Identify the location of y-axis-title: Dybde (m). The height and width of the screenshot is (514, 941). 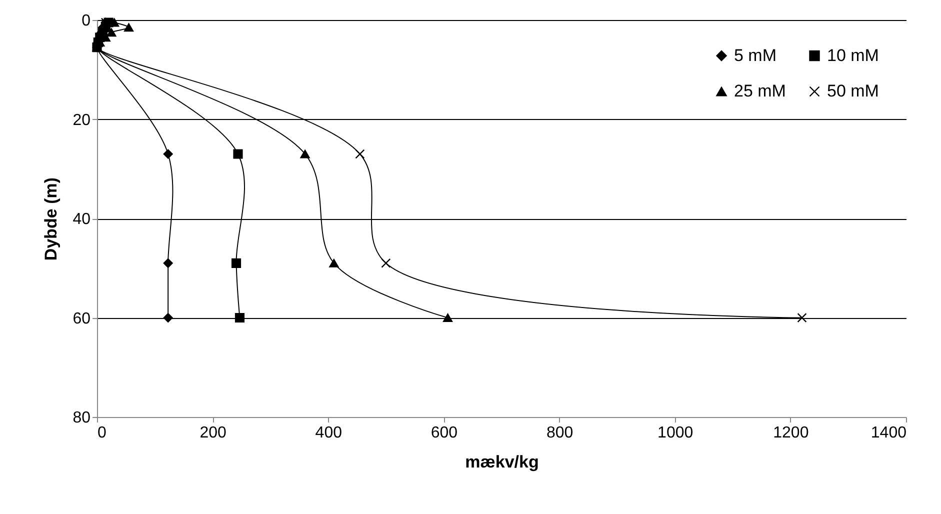
(51, 219).